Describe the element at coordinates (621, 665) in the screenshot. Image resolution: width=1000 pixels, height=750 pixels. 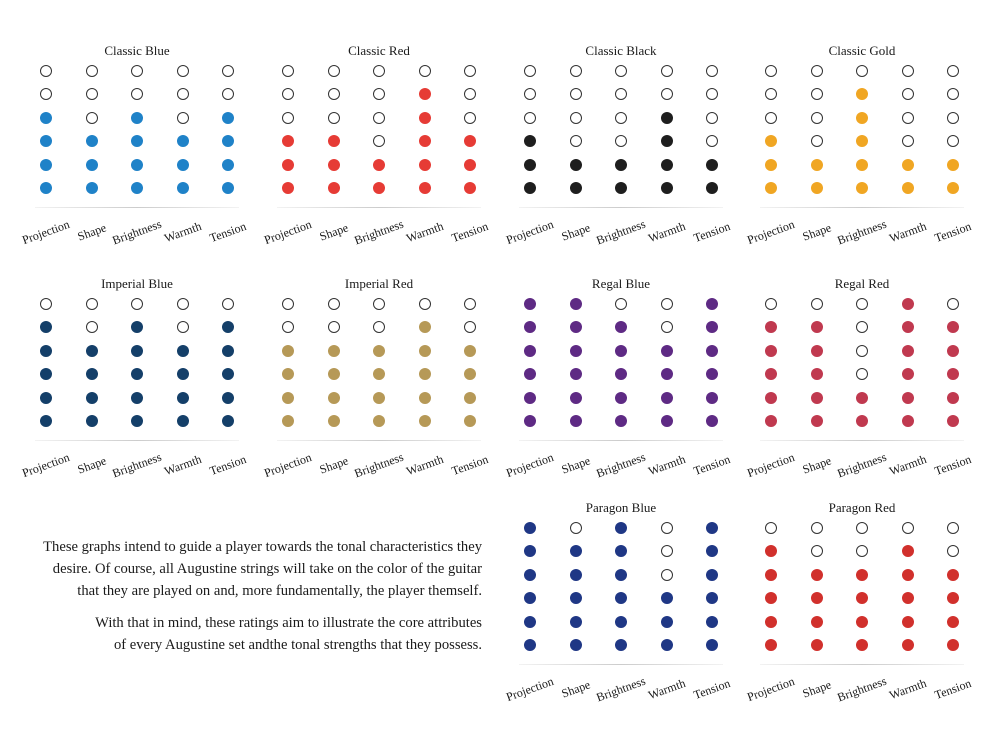
I see `chart-baseline` at that location.